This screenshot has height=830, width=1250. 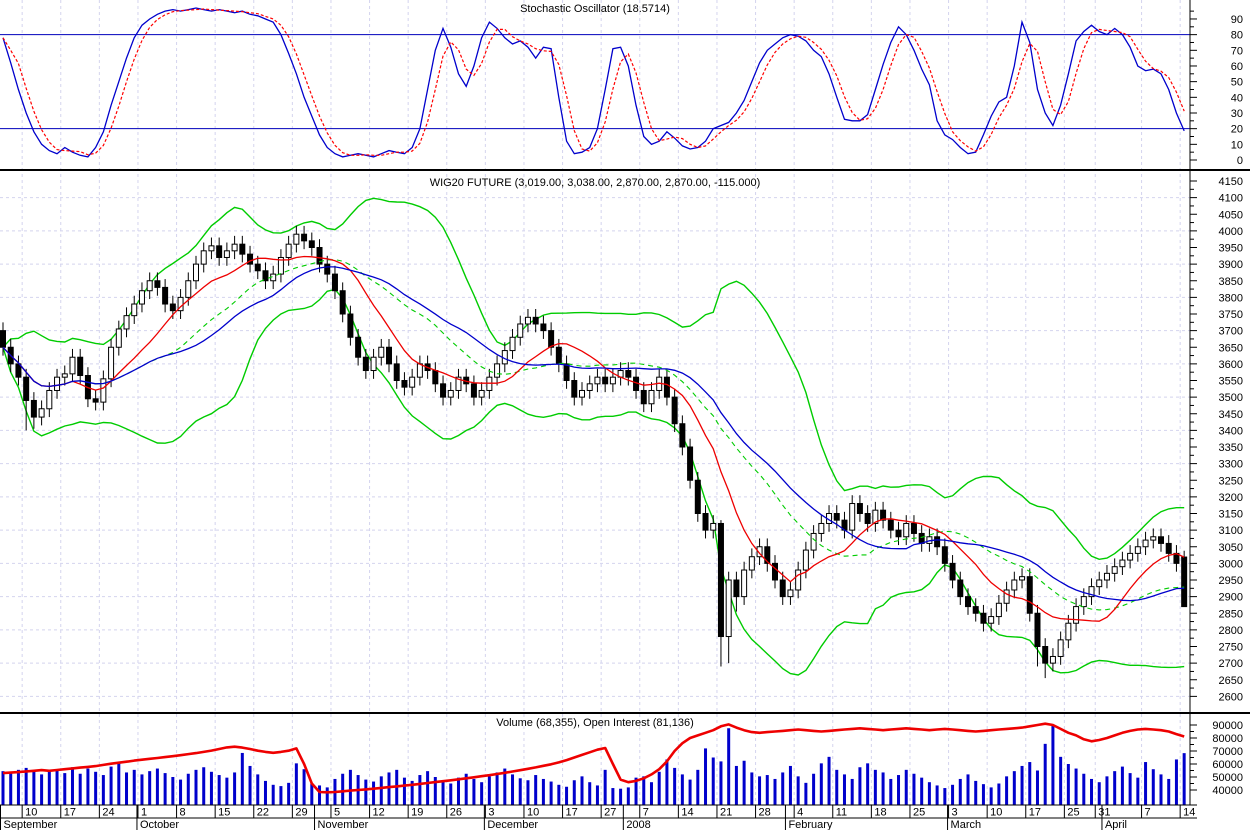 I want to click on price-axis-label: 3900, so click(x=1231, y=265).